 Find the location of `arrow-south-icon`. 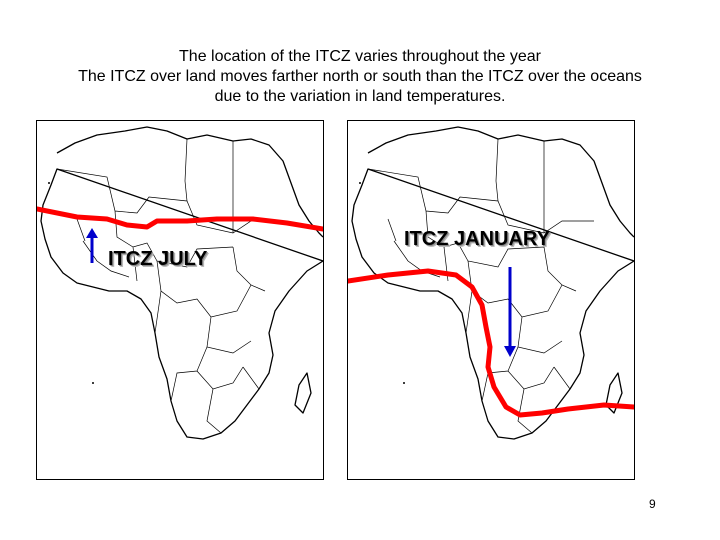

arrow-south-icon is located at coordinates (510, 312).